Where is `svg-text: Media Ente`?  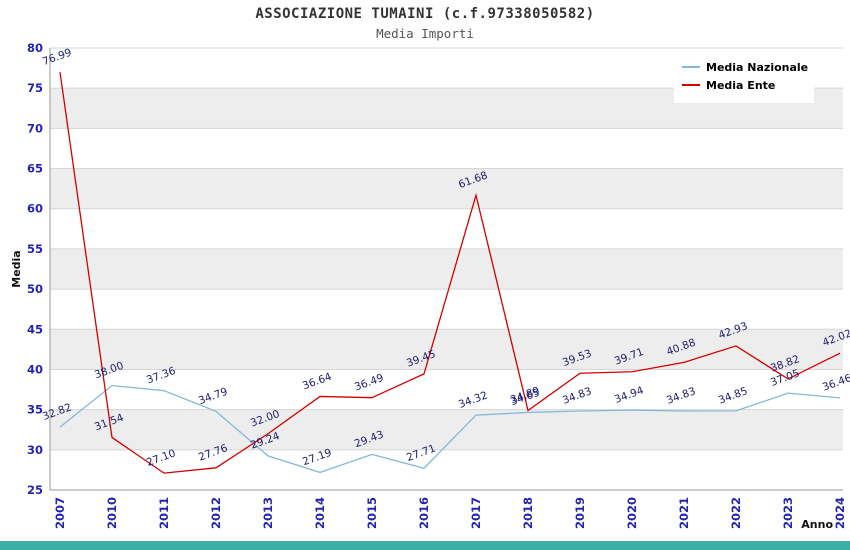 svg-text: Media Ente is located at coordinates (740, 85).